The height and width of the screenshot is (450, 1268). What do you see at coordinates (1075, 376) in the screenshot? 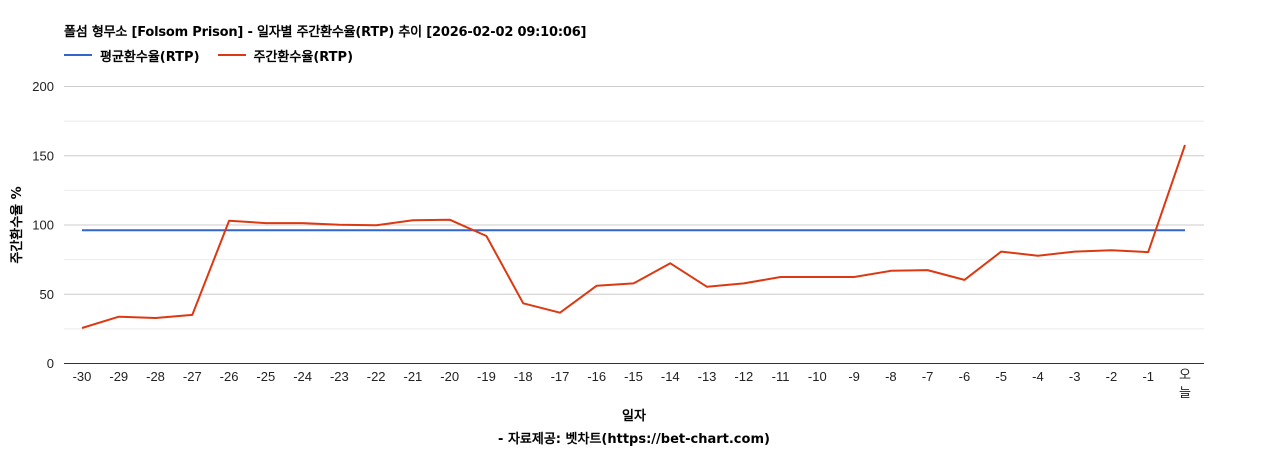
I see `x-tick-label: -3` at bounding box center [1075, 376].